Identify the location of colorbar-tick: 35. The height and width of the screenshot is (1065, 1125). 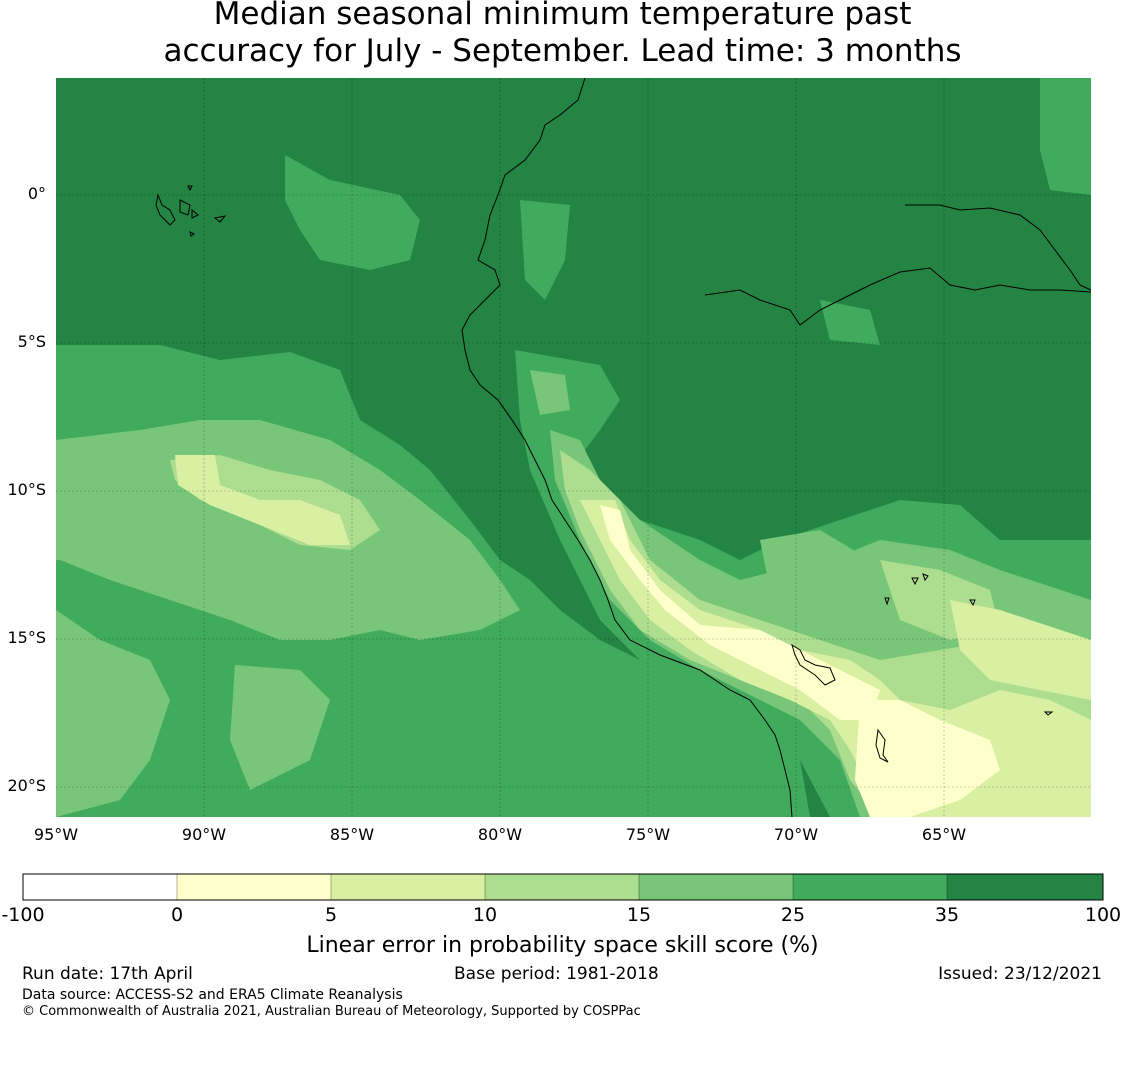
(947, 915).